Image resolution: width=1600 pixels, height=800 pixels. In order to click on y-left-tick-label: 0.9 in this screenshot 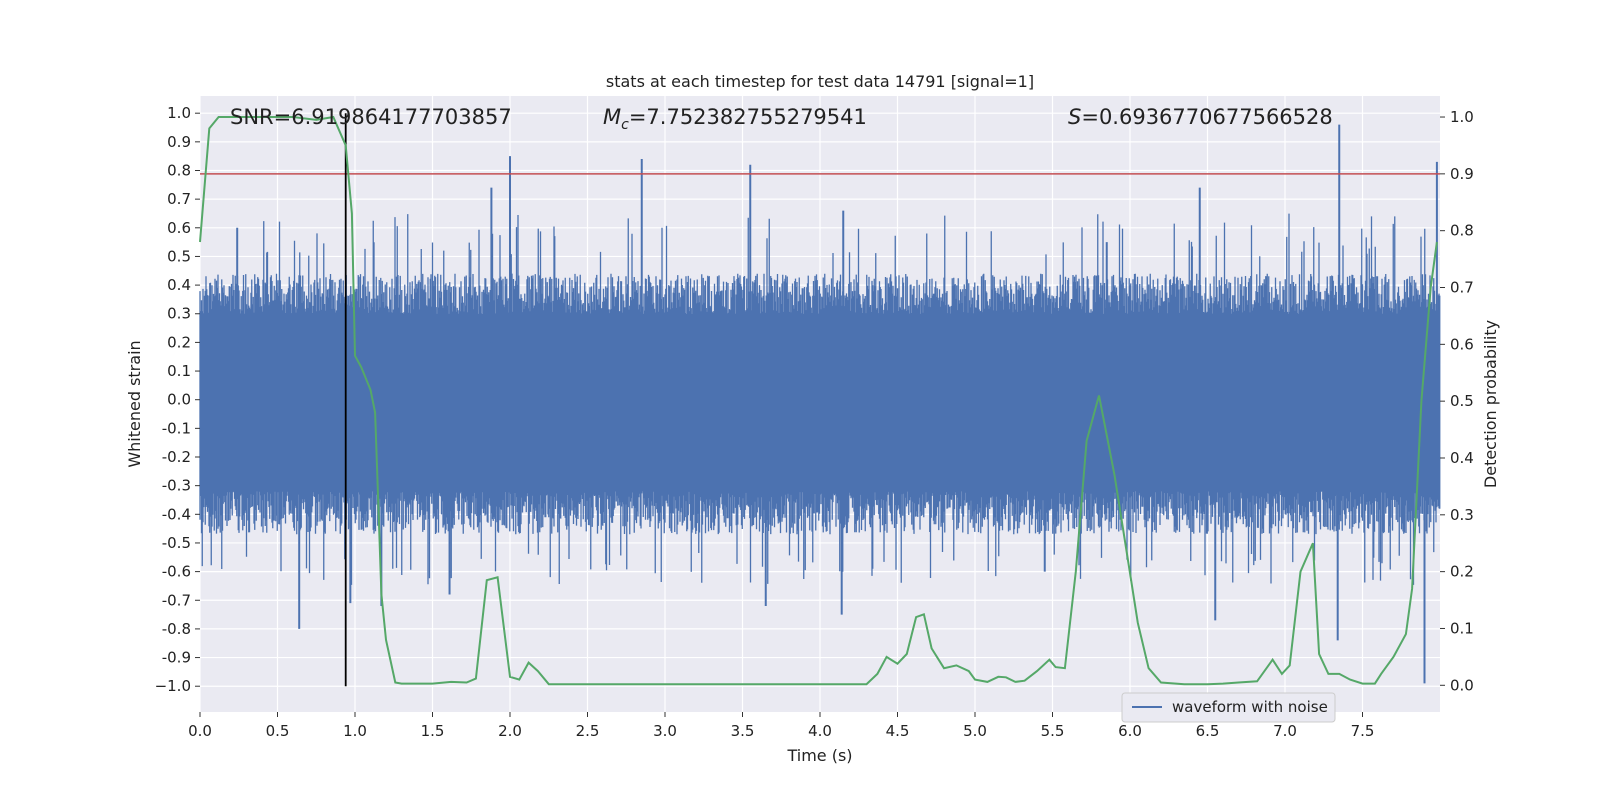, I will do `click(179, 142)`.